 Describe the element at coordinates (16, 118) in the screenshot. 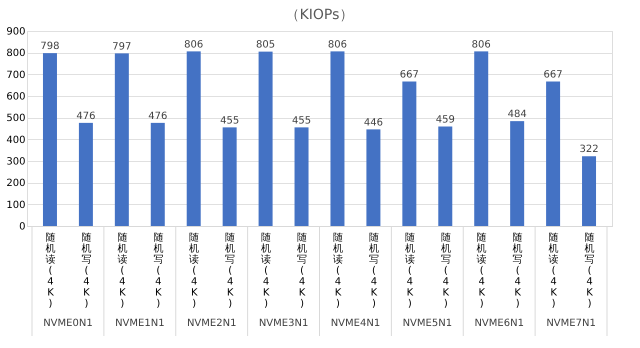

I see `y-tick-label: 500` at that location.